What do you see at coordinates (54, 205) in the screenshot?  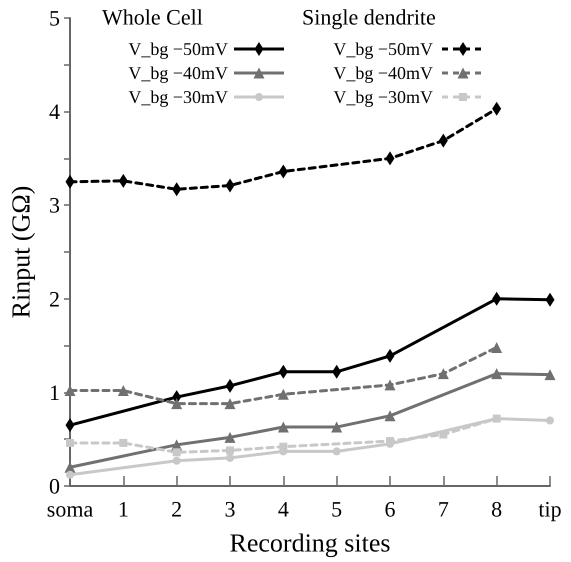 I see `y-tick-label: 3` at bounding box center [54, 205].